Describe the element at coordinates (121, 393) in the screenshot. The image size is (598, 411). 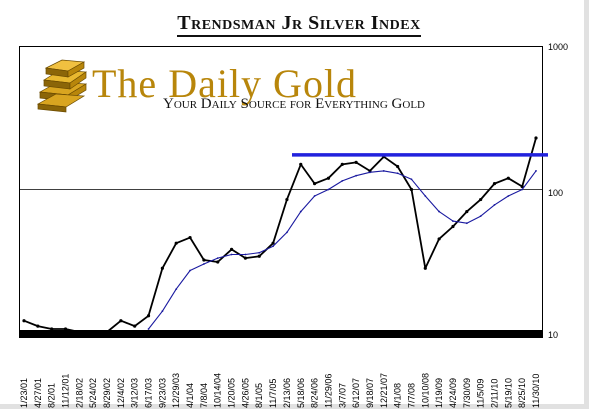
I see `x-tick-label: 12/4/02` at that location.